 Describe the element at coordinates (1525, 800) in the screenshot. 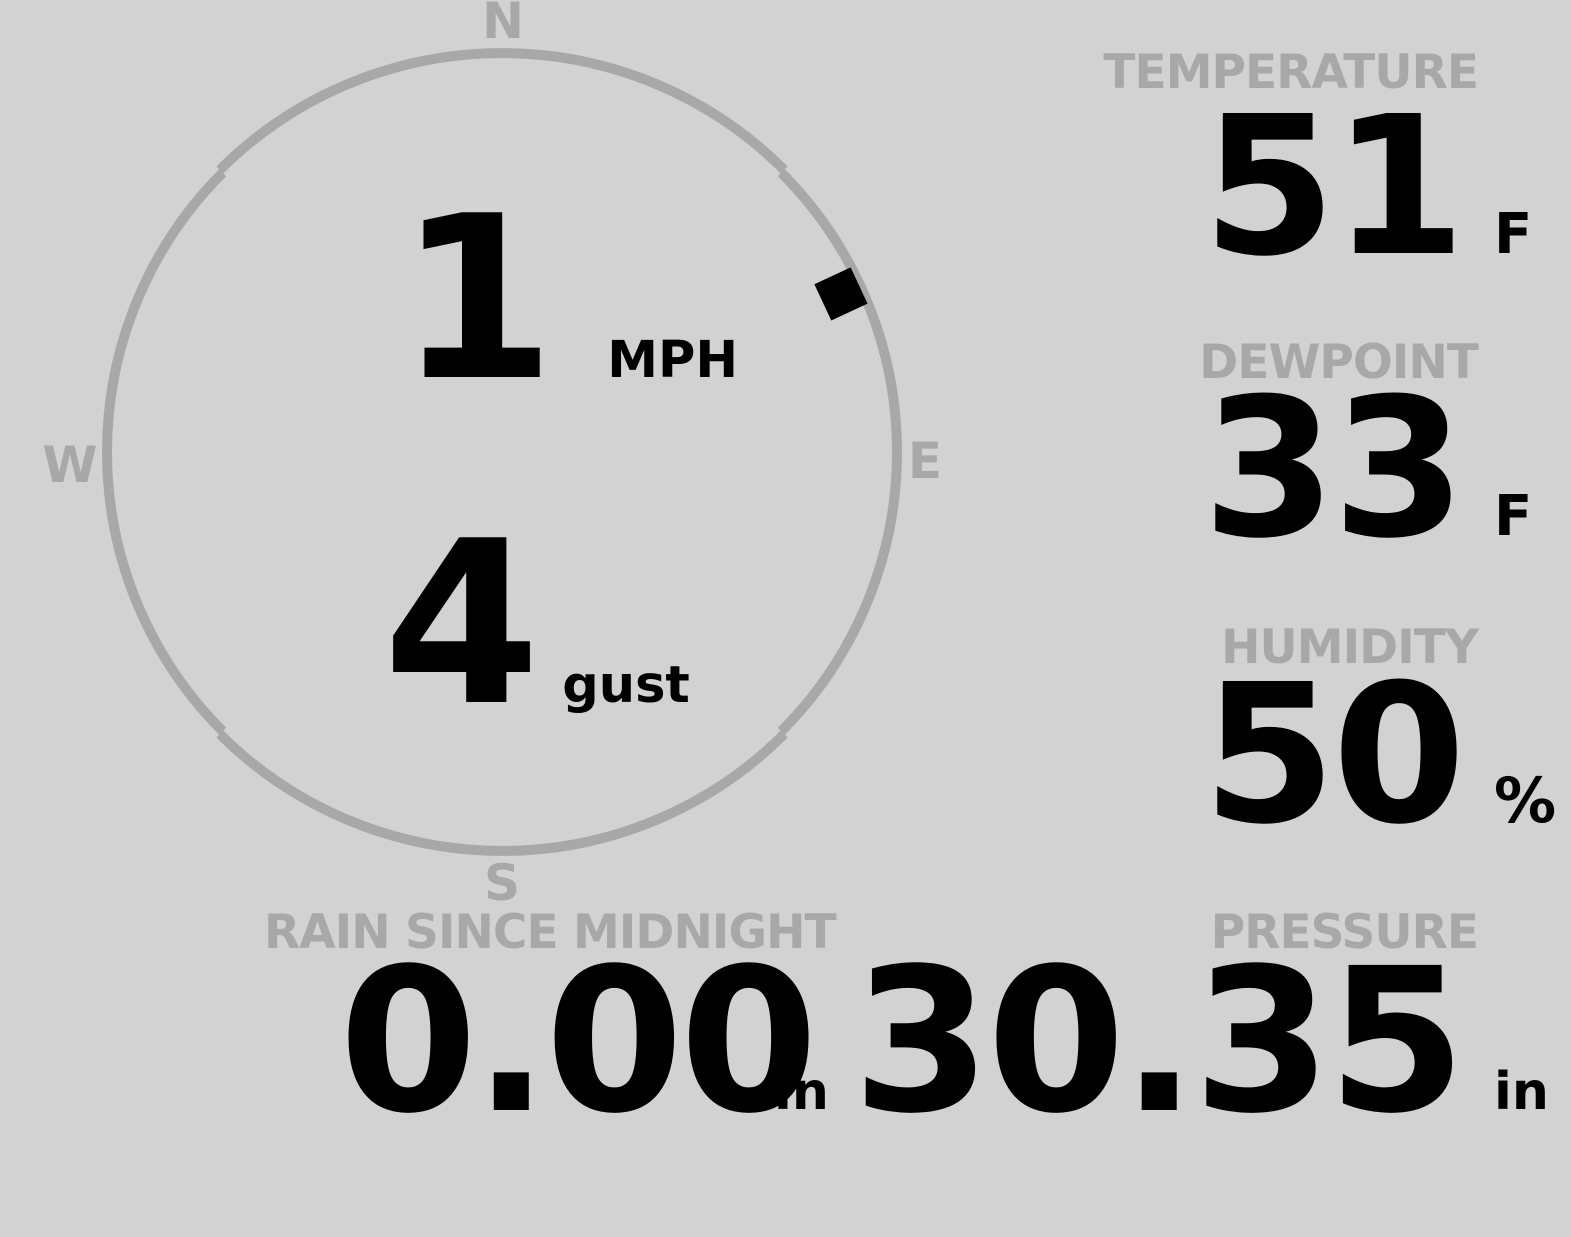

I see `humidity-unit: %` at that location.